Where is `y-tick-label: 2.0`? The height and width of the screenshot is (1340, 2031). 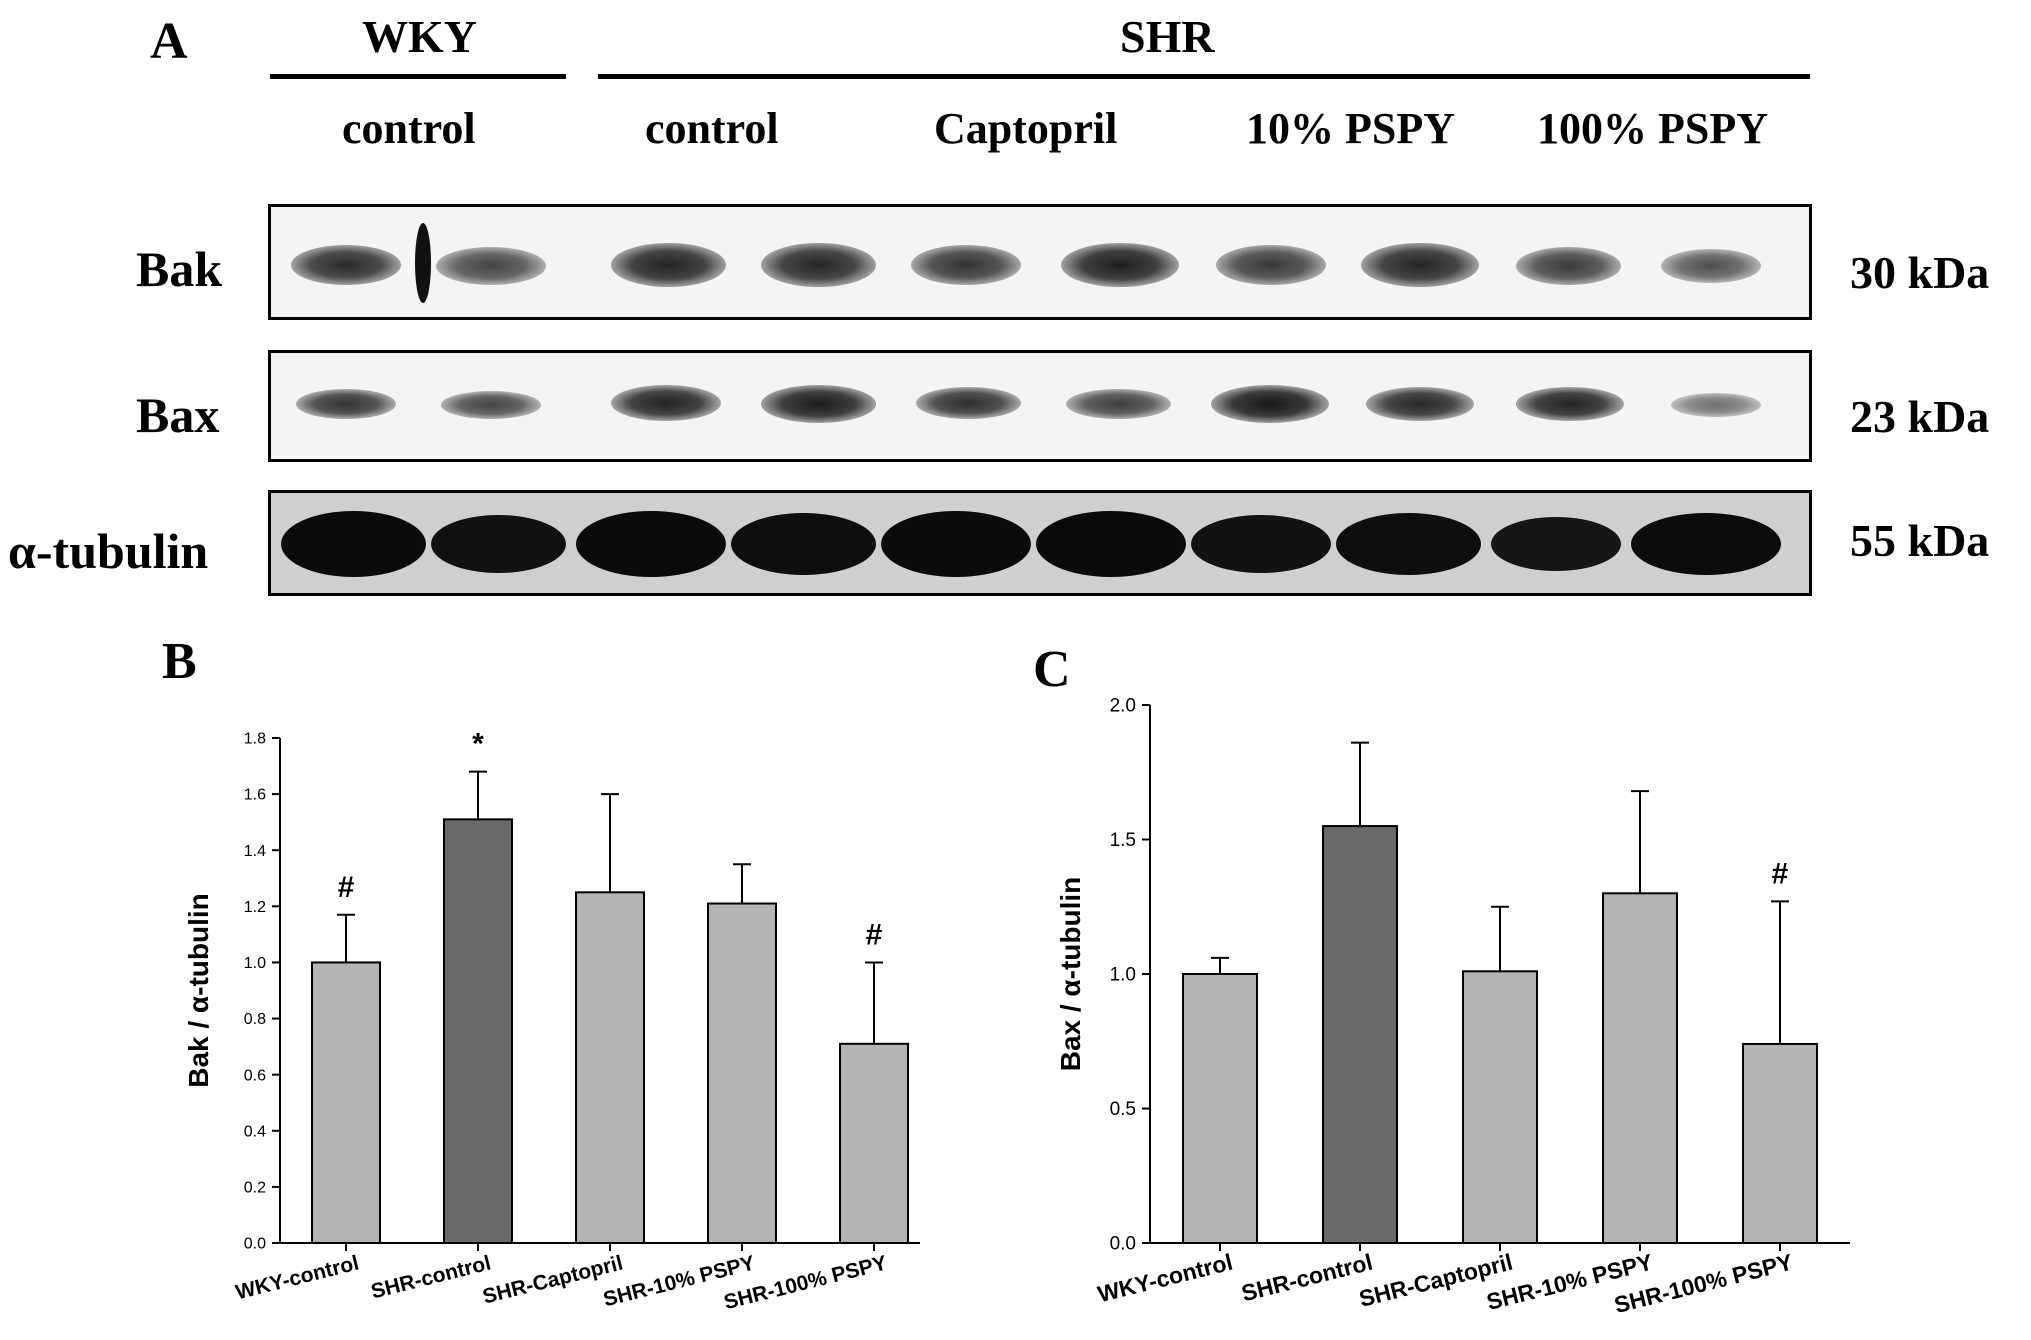 y-tick-label: 2.0 is located at coordinates (1123, 706).